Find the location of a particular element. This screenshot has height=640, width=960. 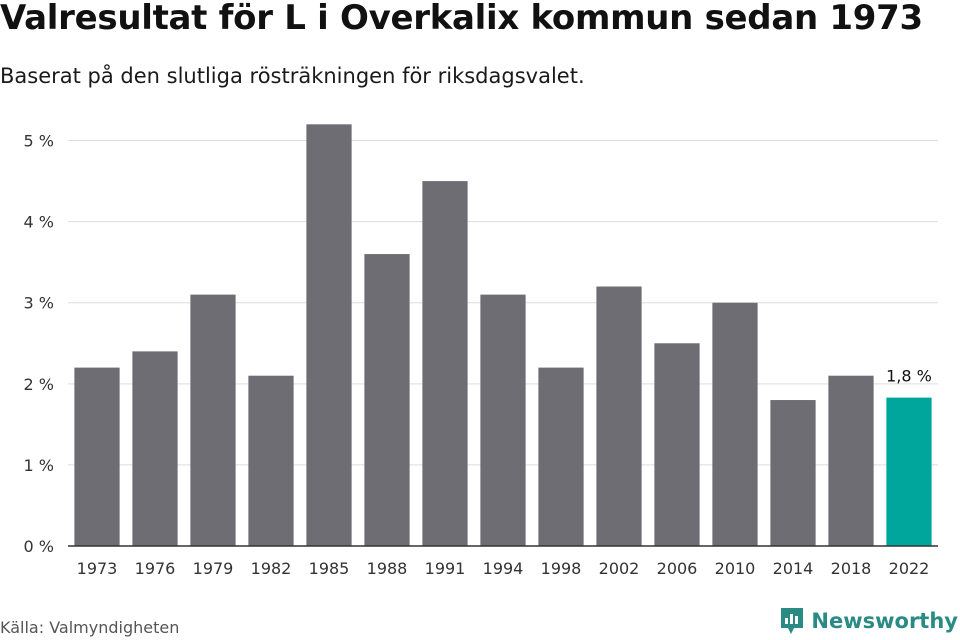

x-tick-label: 2006 is located at coordinates (677, 568).